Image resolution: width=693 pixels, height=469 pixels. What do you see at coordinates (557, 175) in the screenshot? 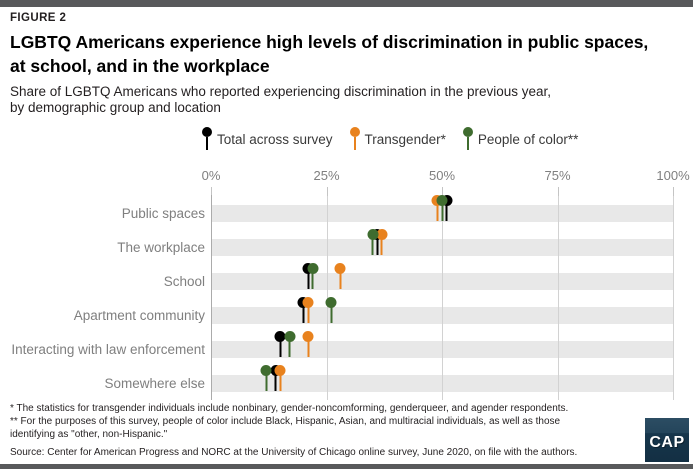
I see `x-axis-tick-label: 75%` at bounding box center [557, 175].